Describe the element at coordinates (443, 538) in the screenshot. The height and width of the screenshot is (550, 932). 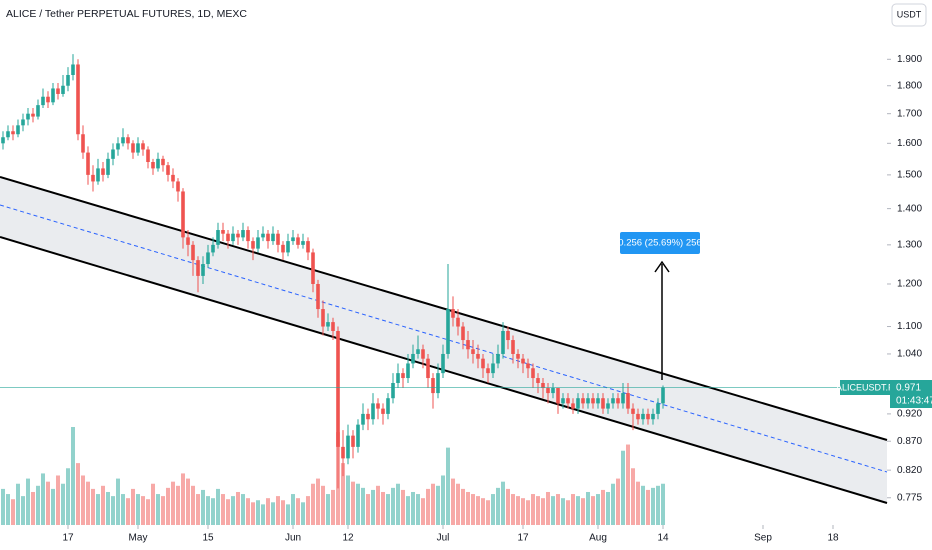
I see `x-tick-label: Jul` at that location.